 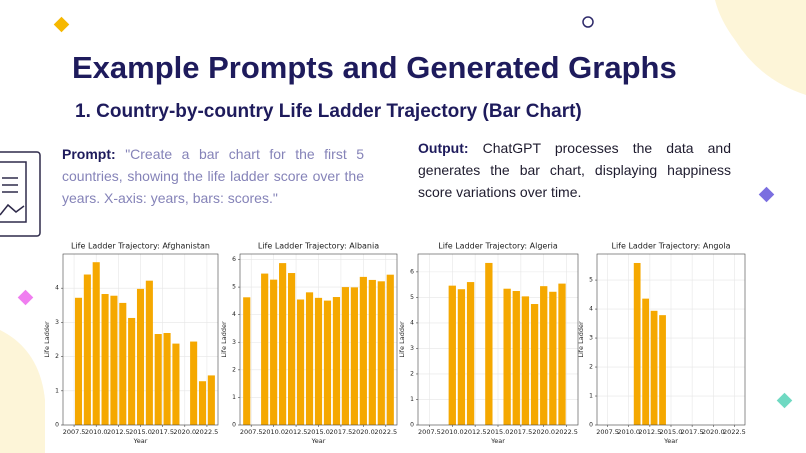 I want to click on chart-title: Life Ladder Trajectory: Algeria, so click(x=498, y=246).